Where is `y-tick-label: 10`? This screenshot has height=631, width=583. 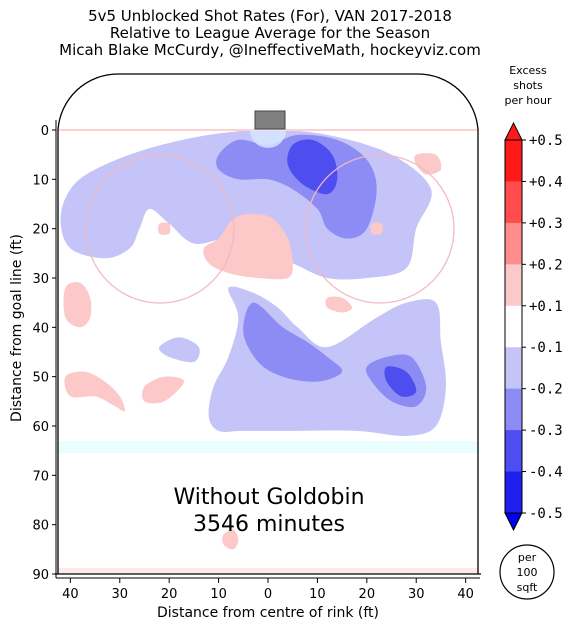
y-tick-label: 10 is located at coordinates (40, 180).